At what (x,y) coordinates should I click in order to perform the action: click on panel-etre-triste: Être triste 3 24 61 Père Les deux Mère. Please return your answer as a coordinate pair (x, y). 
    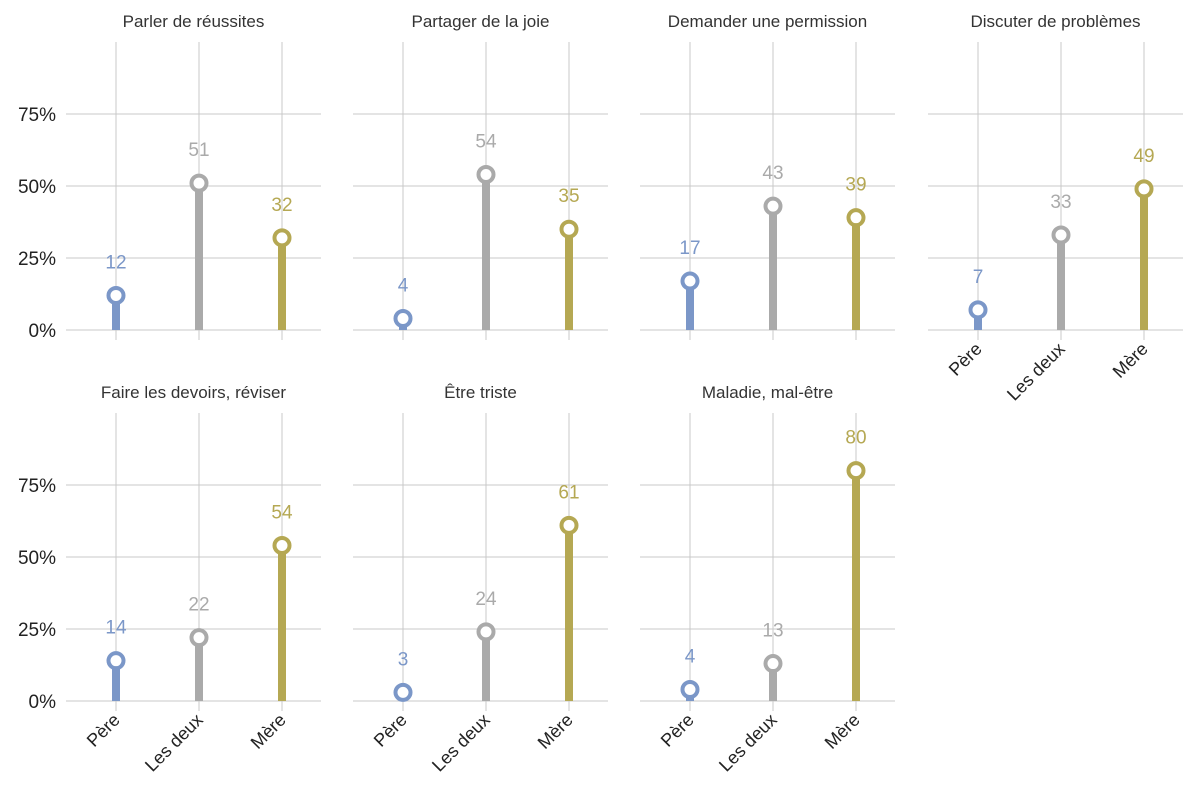
    Looking at the image, I should click on (480, 579).